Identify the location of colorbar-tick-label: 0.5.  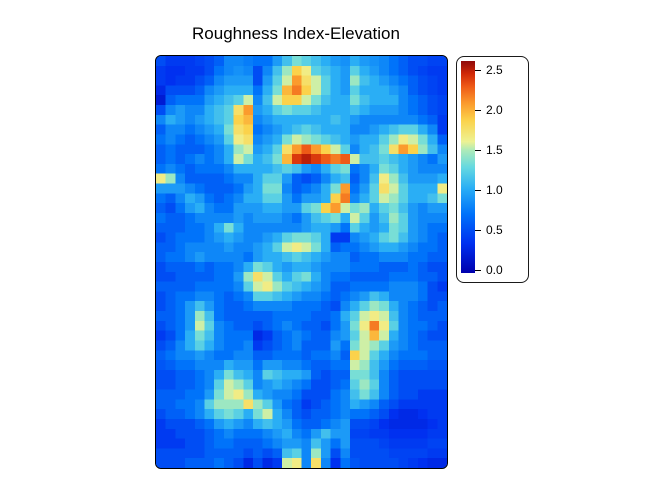
(494, 230).